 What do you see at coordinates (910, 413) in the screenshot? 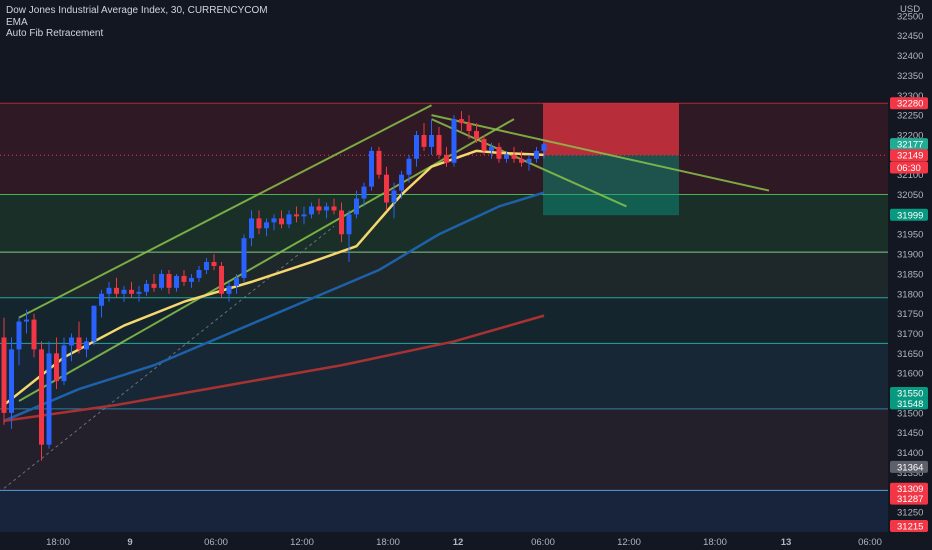
I see `y-tick-label: 31500` at bounding box center [910, 413].